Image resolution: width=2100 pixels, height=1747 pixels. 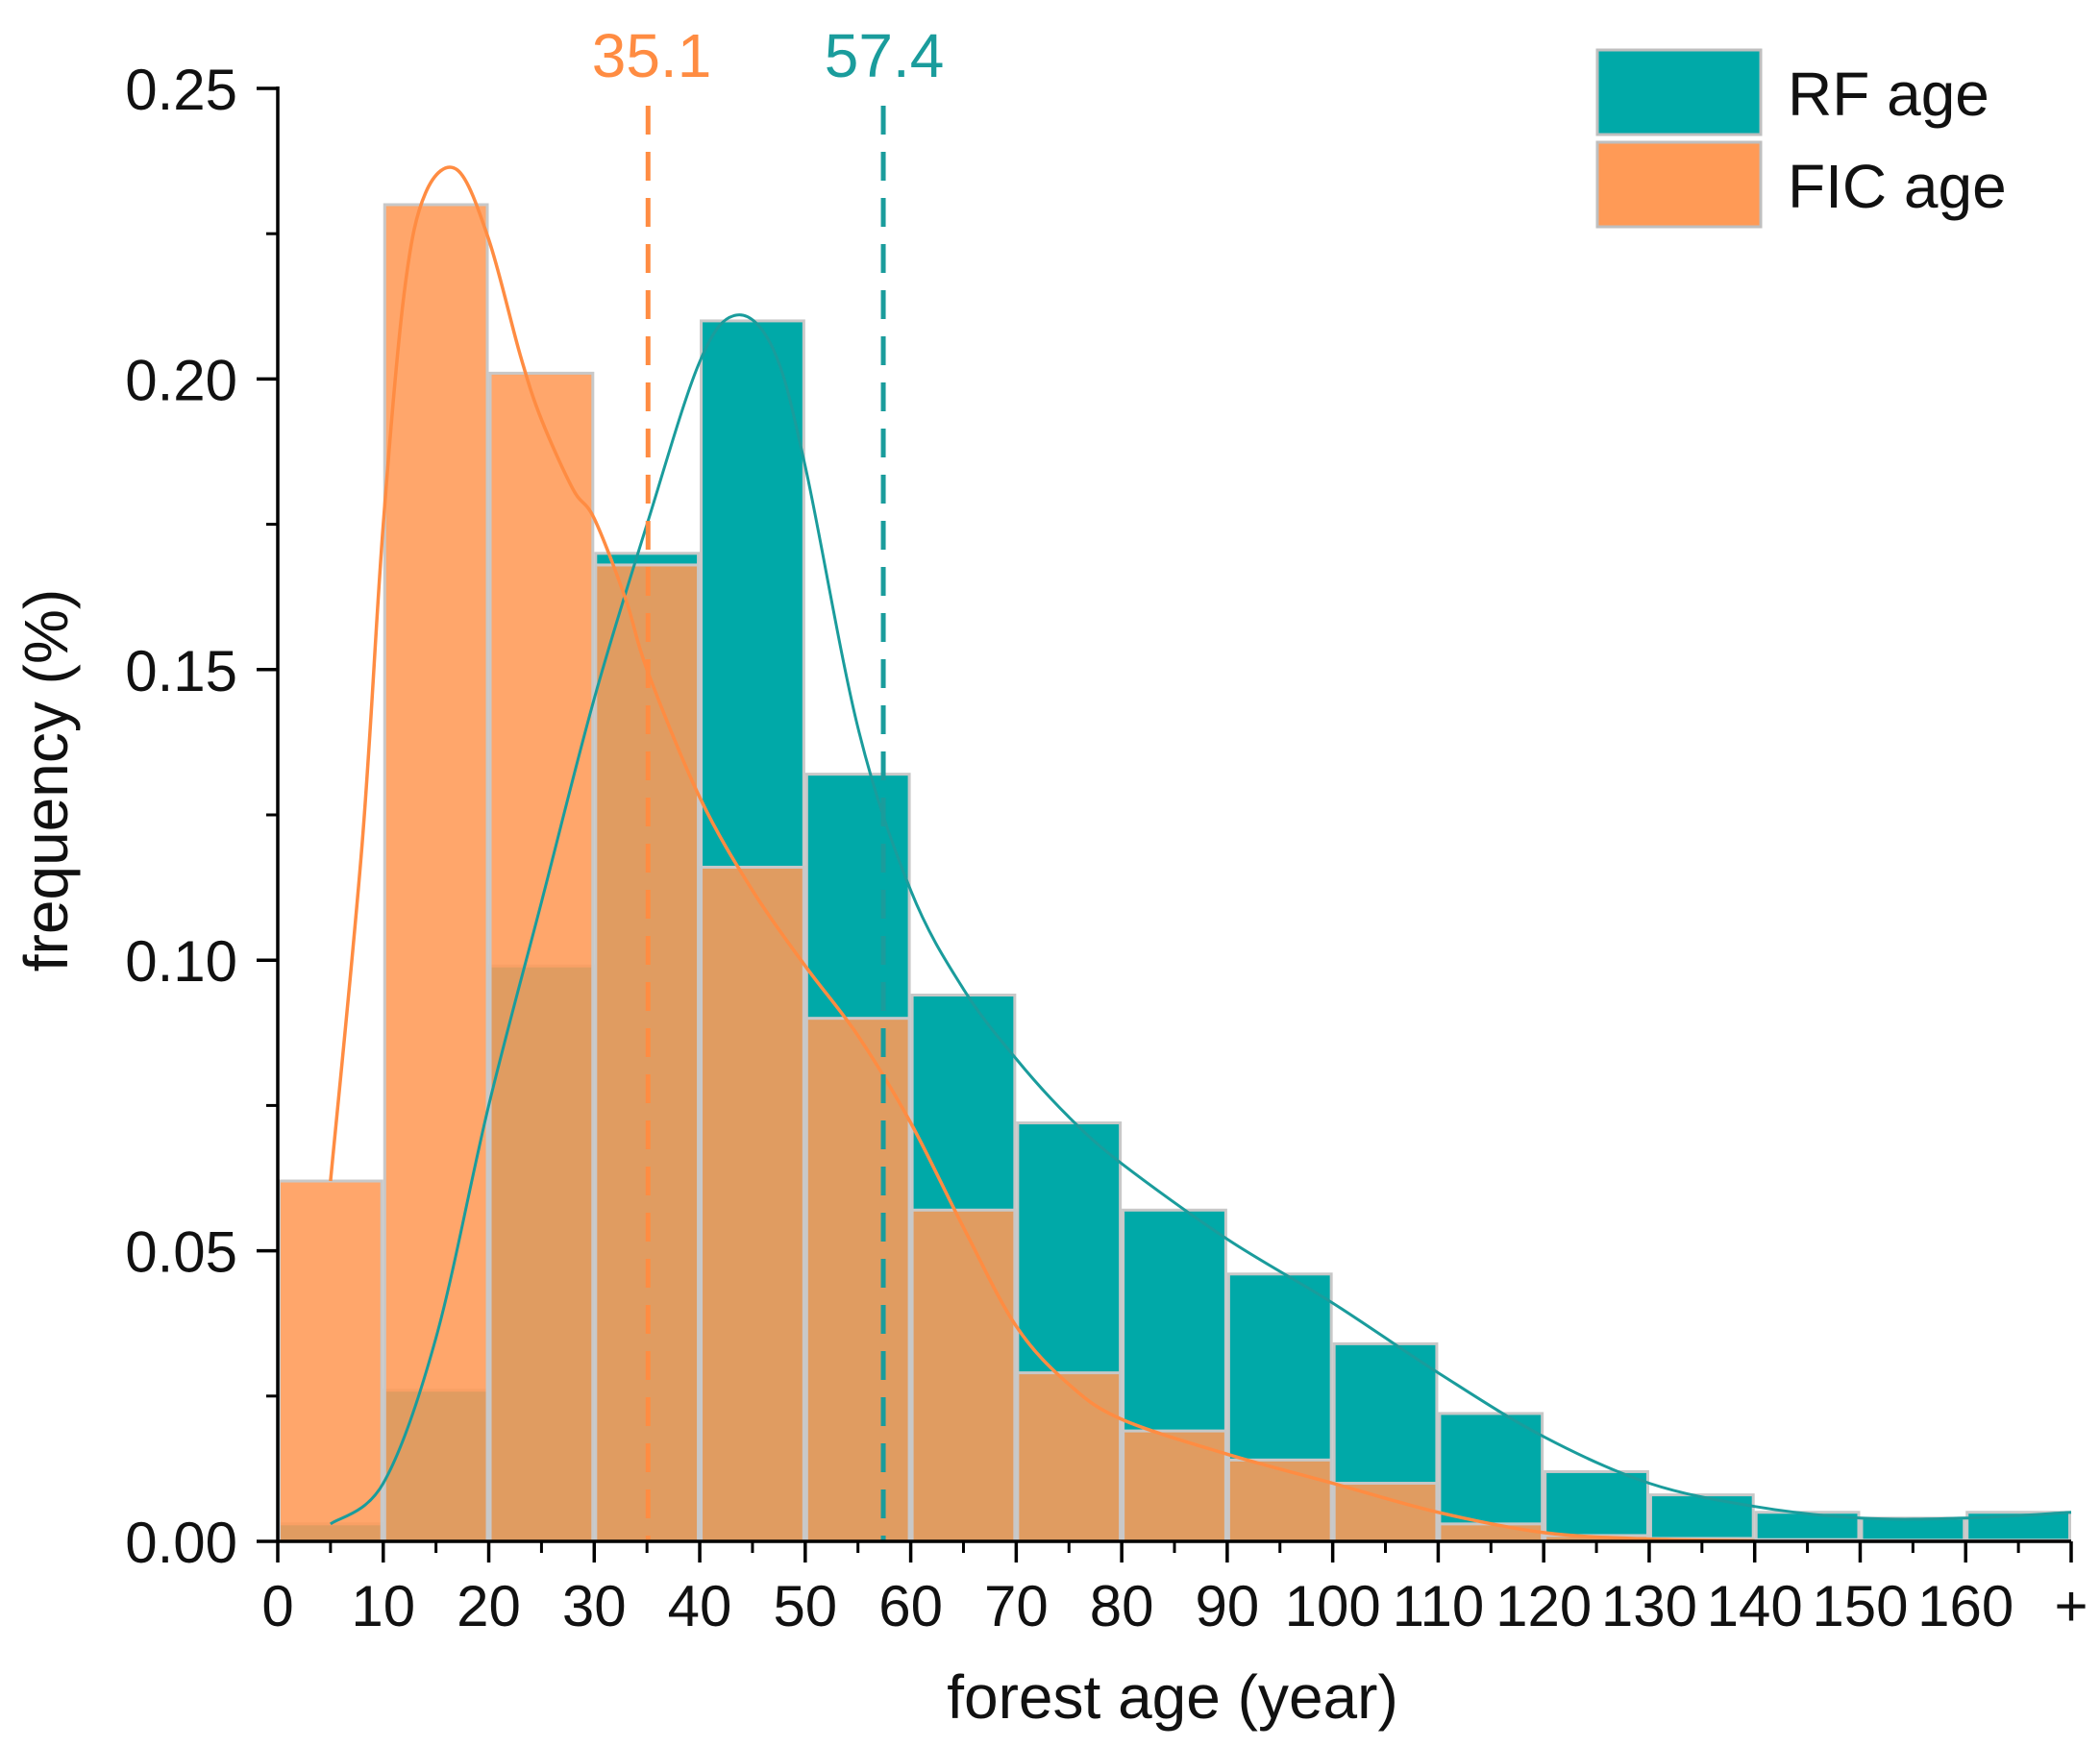 I want to click on x-axis-title: forest age (year), so click(x=1173, y=1697).